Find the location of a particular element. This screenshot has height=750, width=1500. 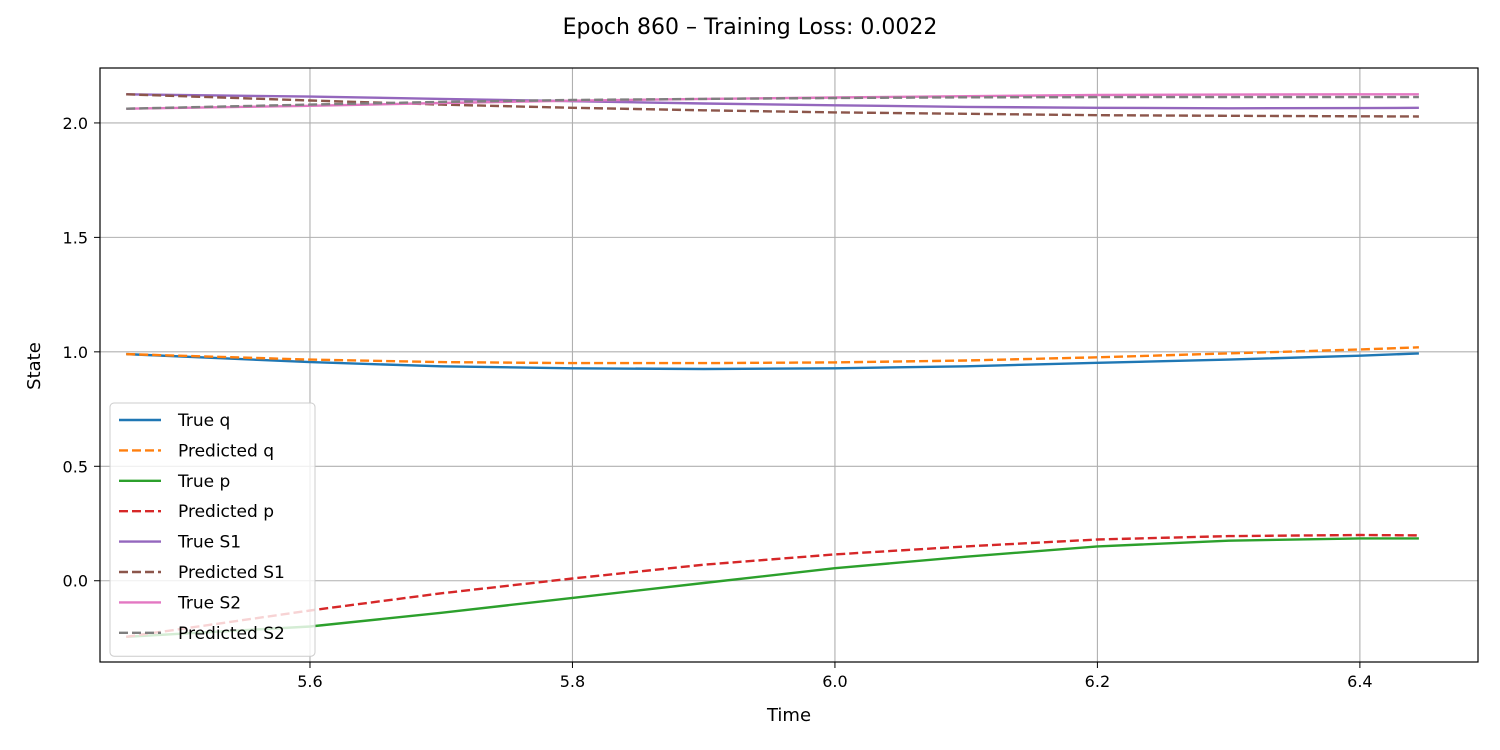

x-axis-label: Time is located at coordinates (788, 715).